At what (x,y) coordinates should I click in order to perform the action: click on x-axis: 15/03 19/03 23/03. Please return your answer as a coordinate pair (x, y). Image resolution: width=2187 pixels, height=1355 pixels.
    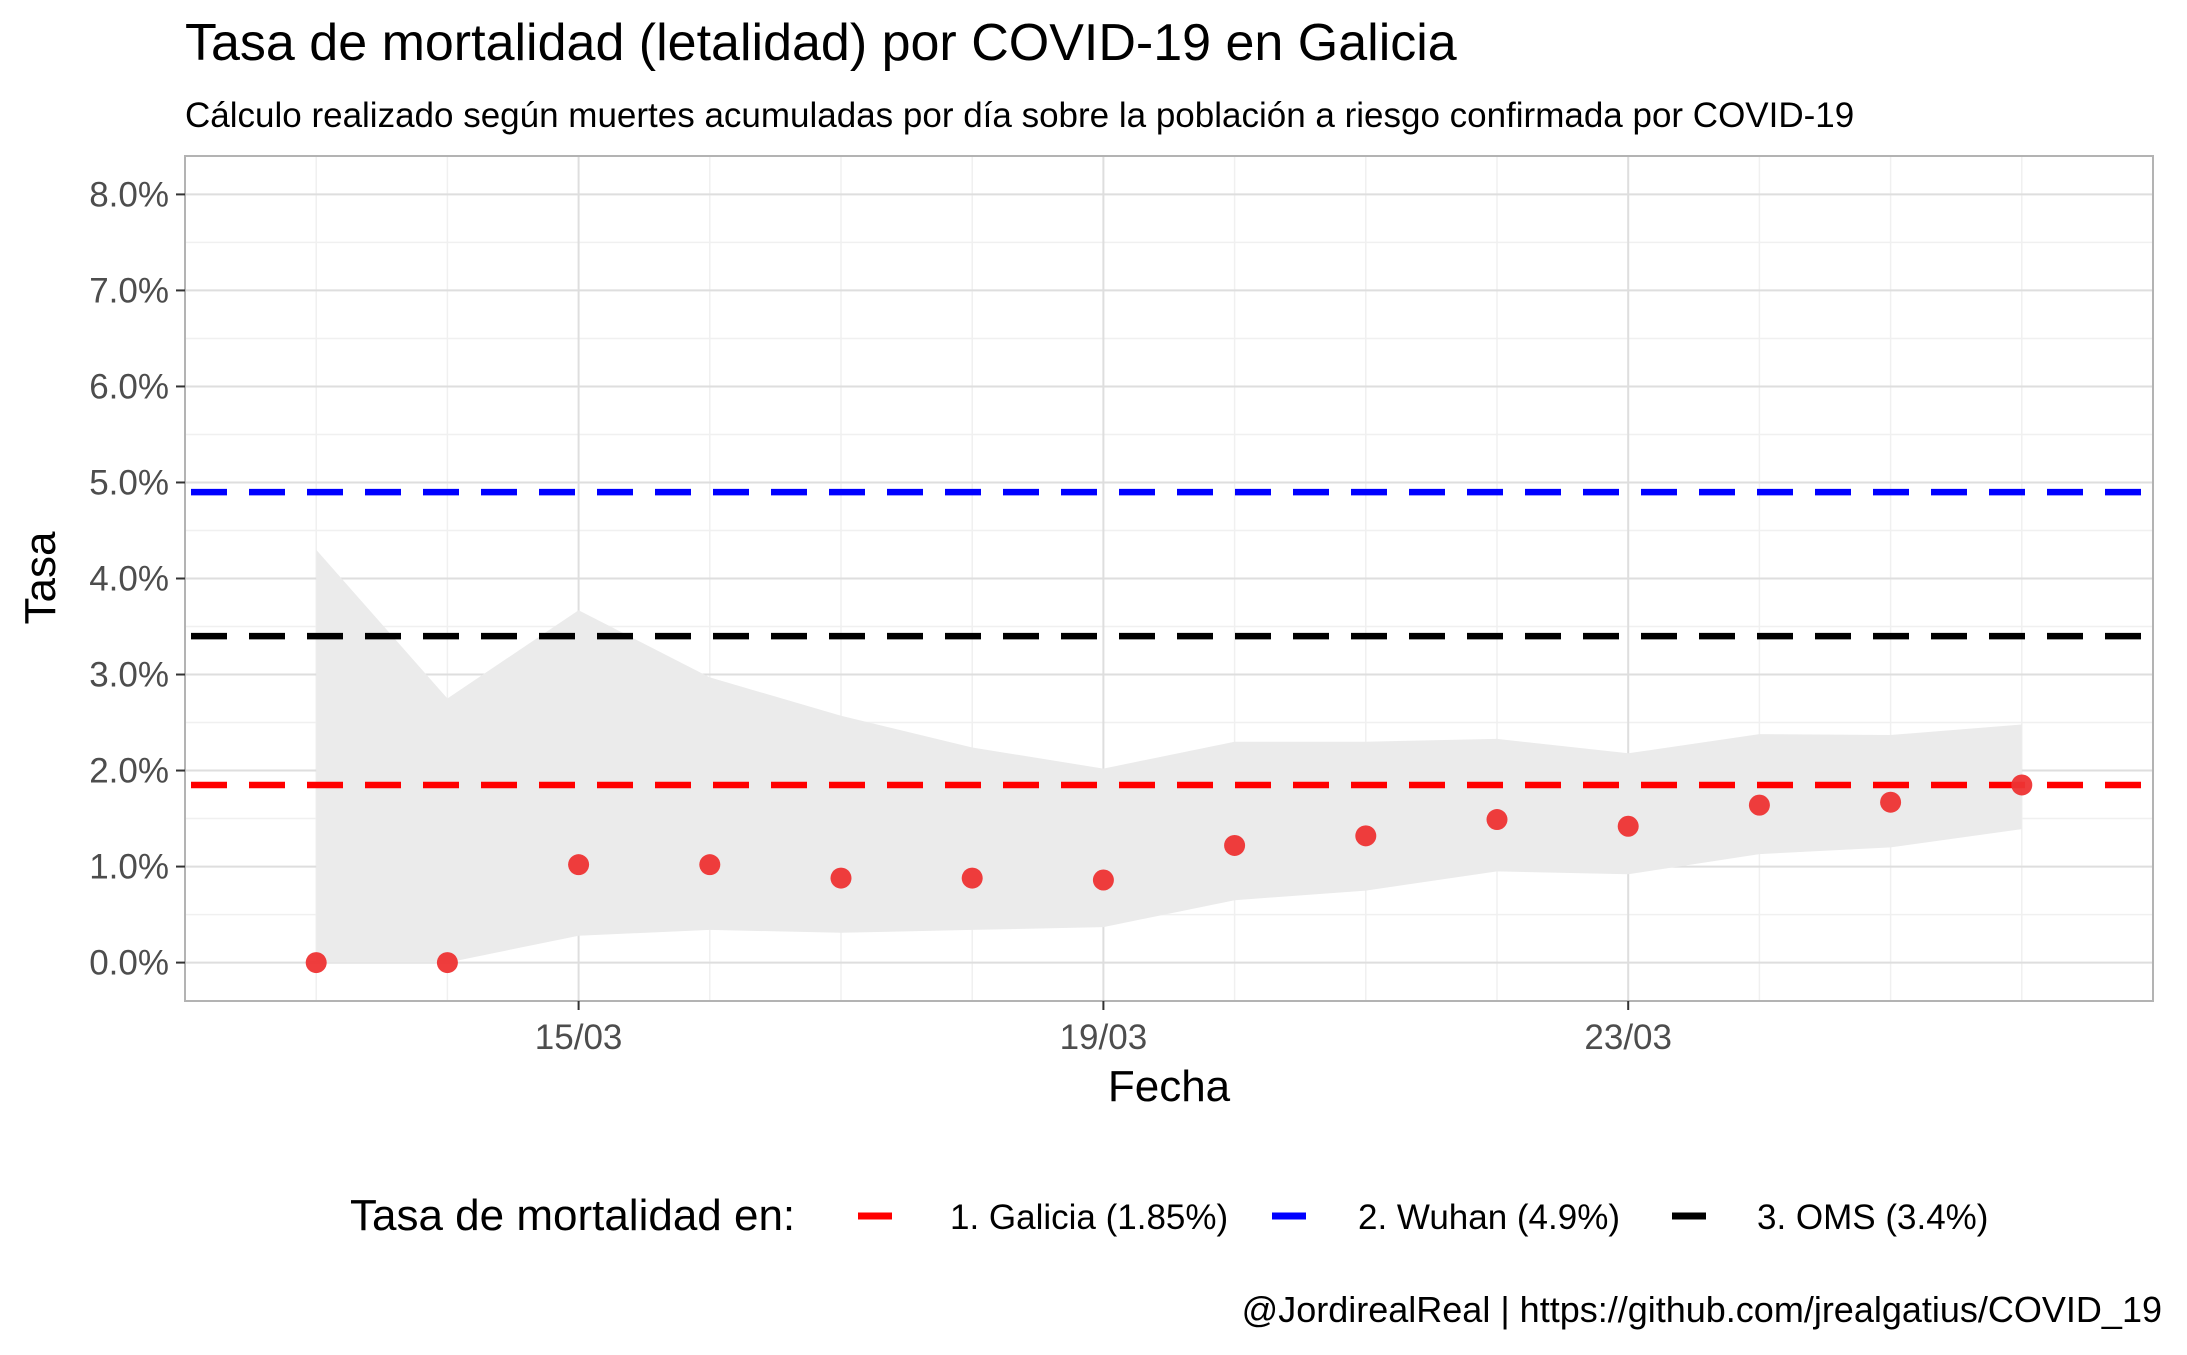
    Looking at the image, I should click on (1103, 1029).